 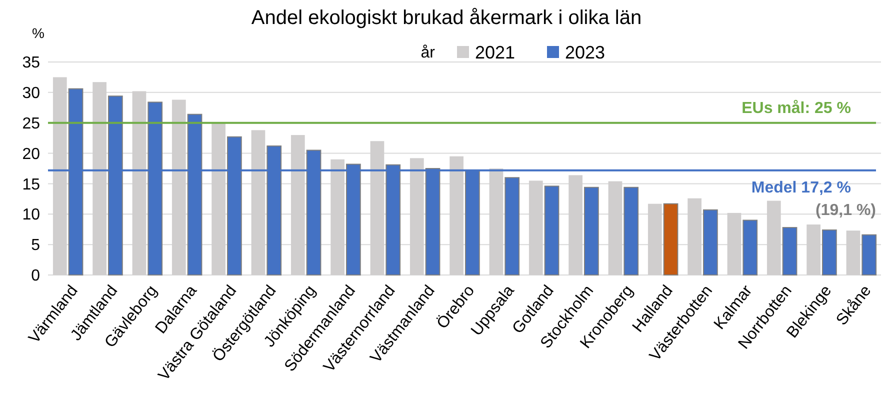 I want to click on y-tick-label: 20, so click(x=31, y=154).